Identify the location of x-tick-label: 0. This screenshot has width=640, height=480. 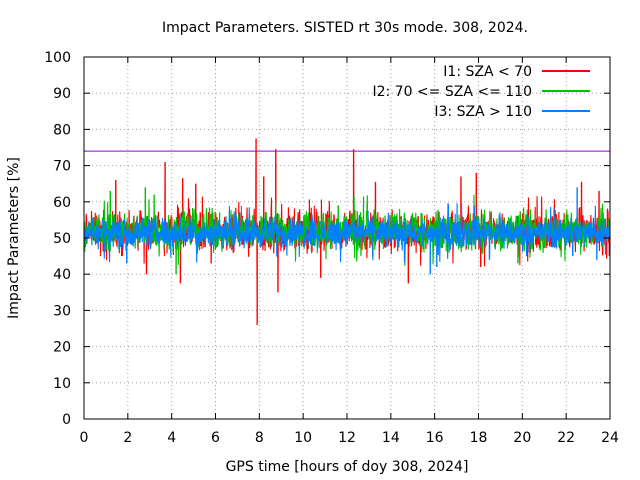
(84, 438).